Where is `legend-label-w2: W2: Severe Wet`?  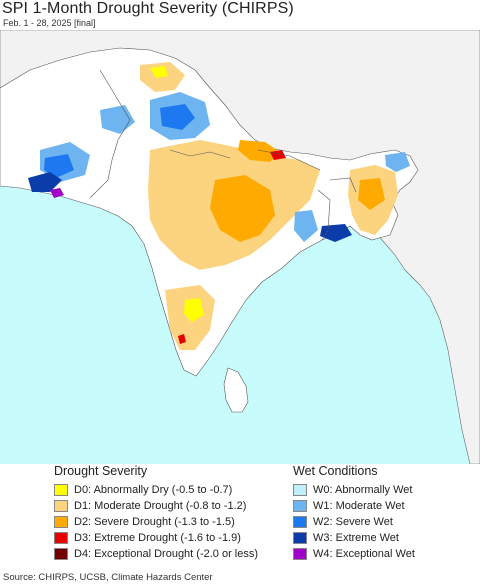
legend-label-w2: W2: Severe Wet is located at coordinates (353, 522).